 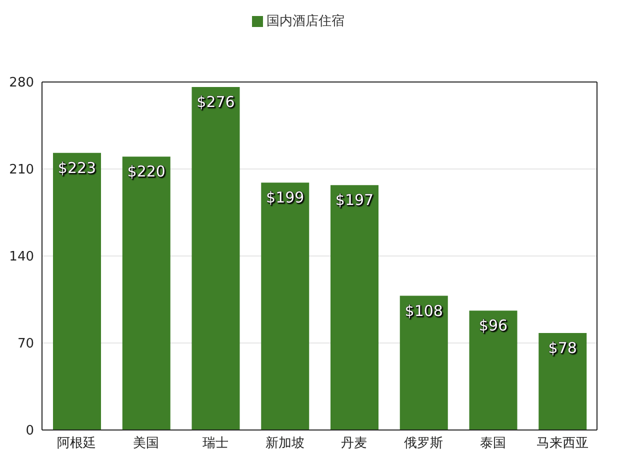 What do you see at coordinates (215, 444) in the screenshot?
I see `x-tick-label: 瑞士` at bounding box center [215, 444].